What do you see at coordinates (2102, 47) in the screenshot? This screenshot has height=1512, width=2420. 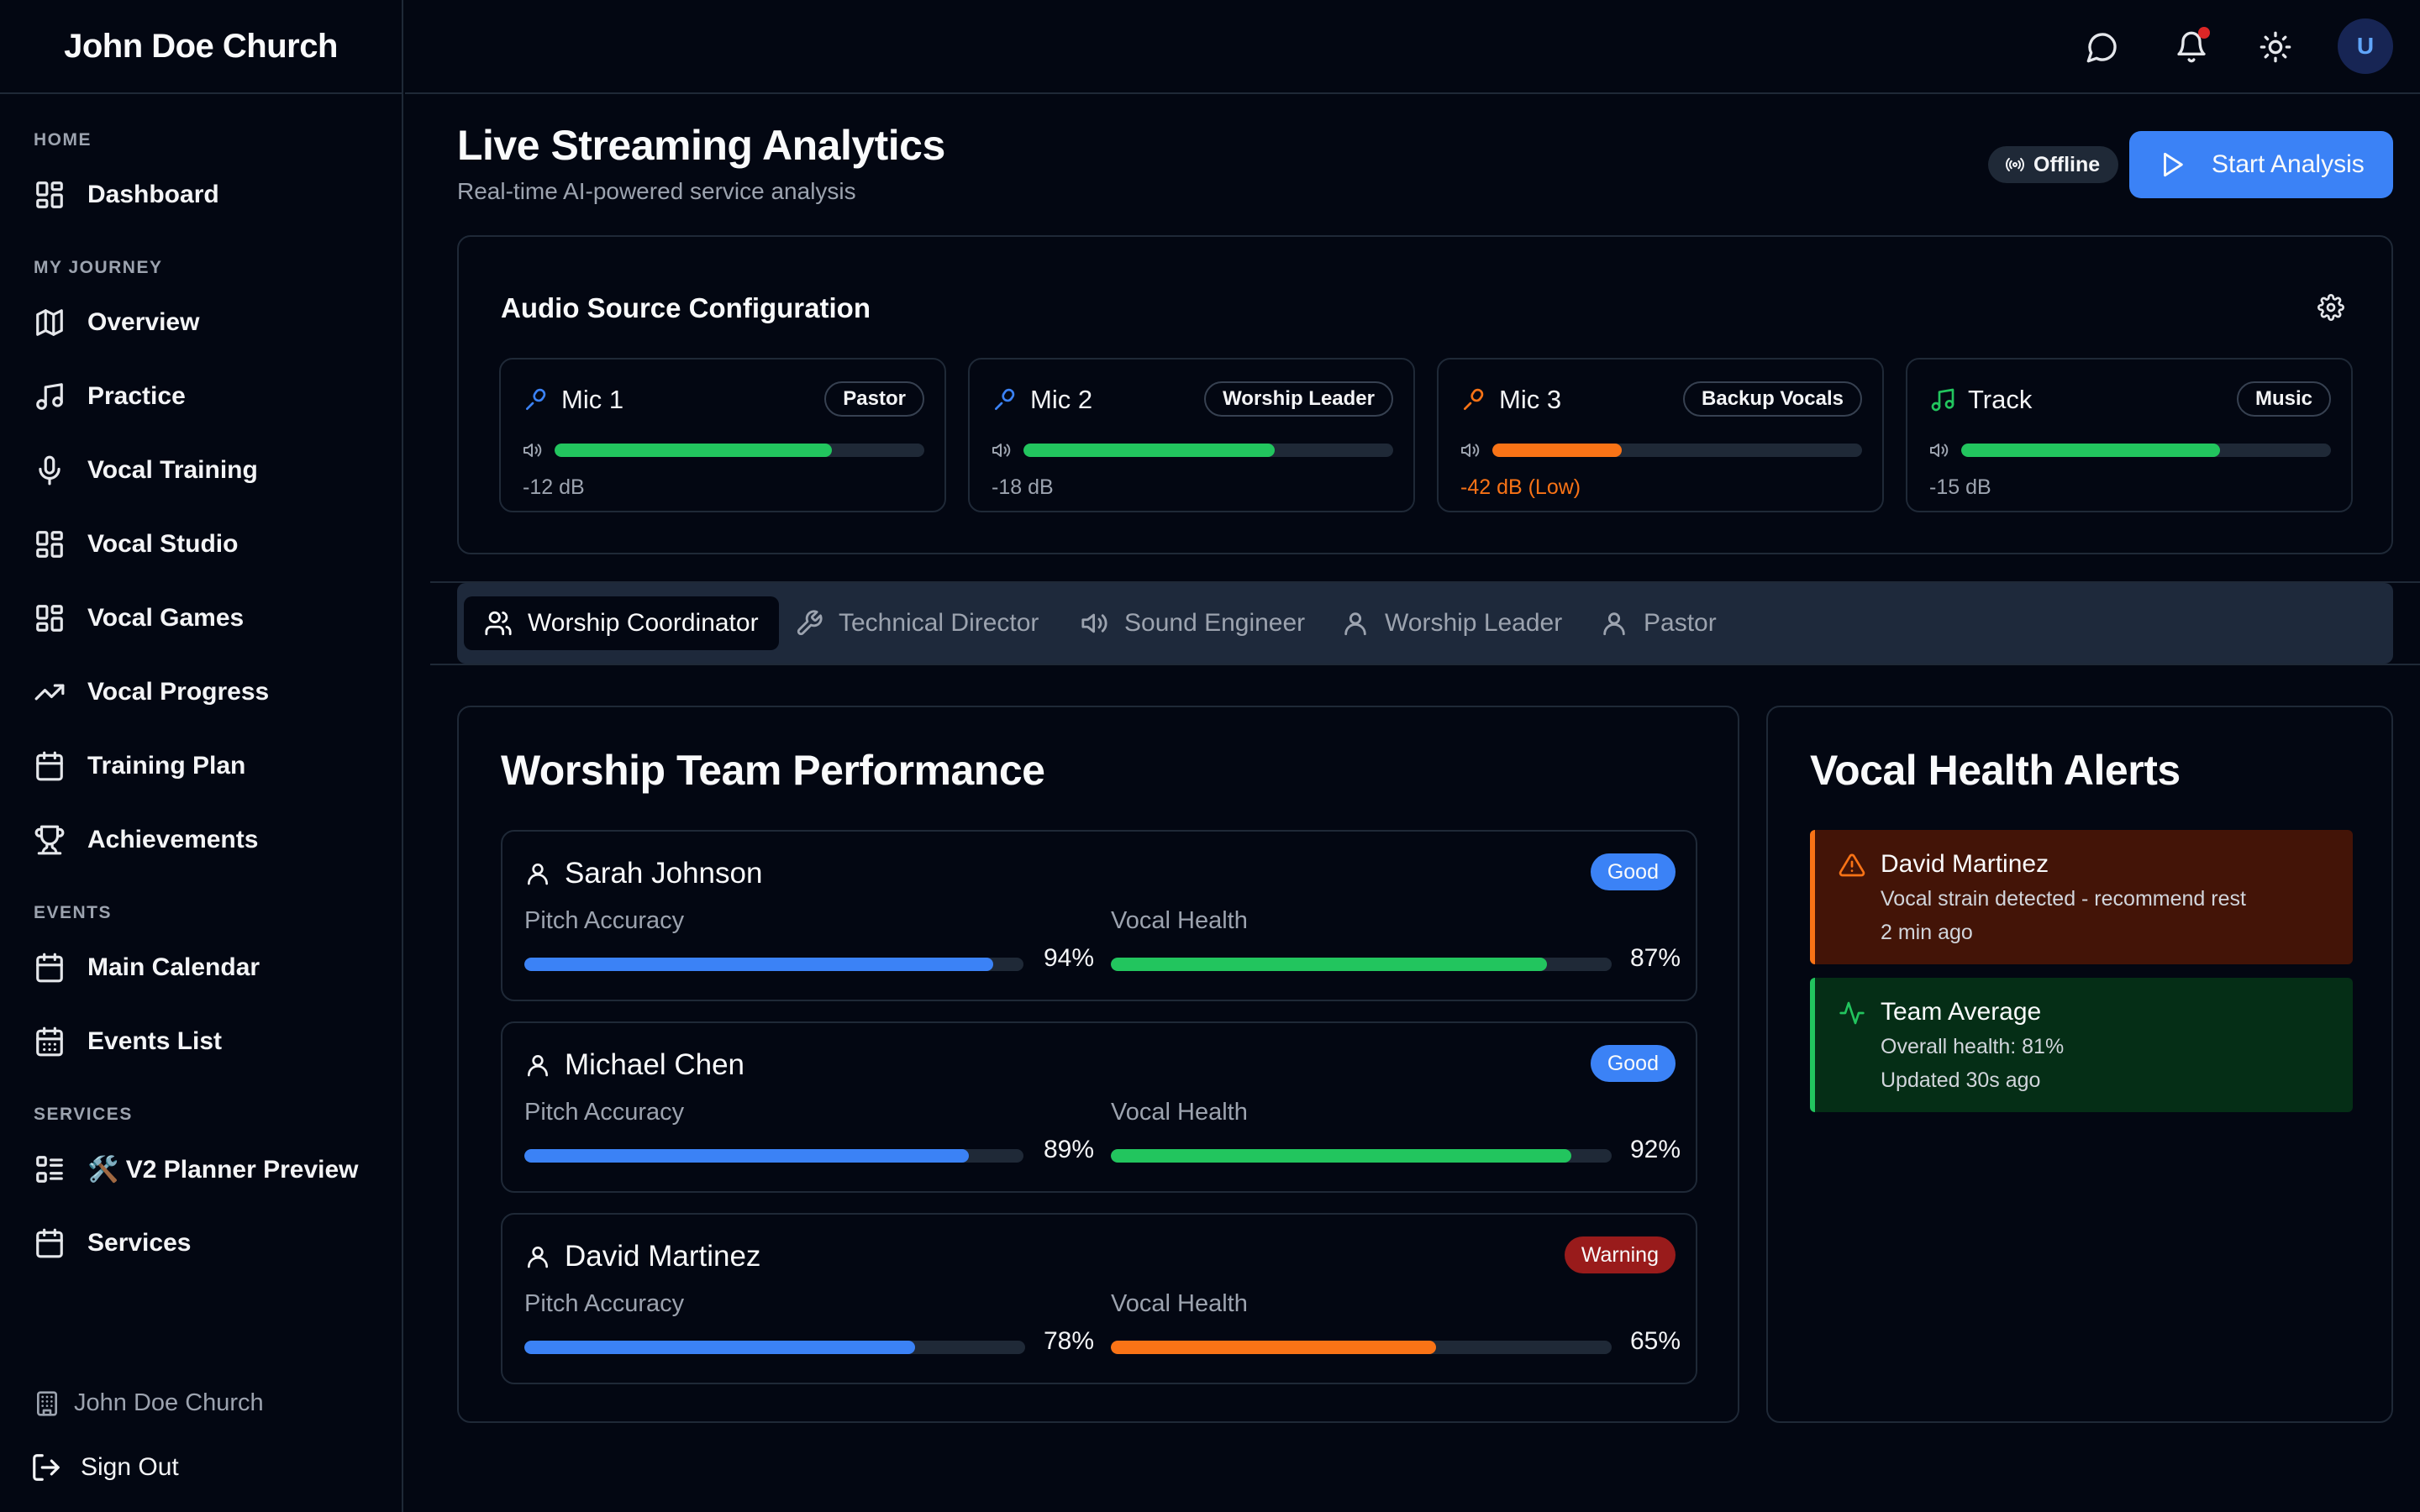 I see `message-icon` at bounding box center [2102, 47].